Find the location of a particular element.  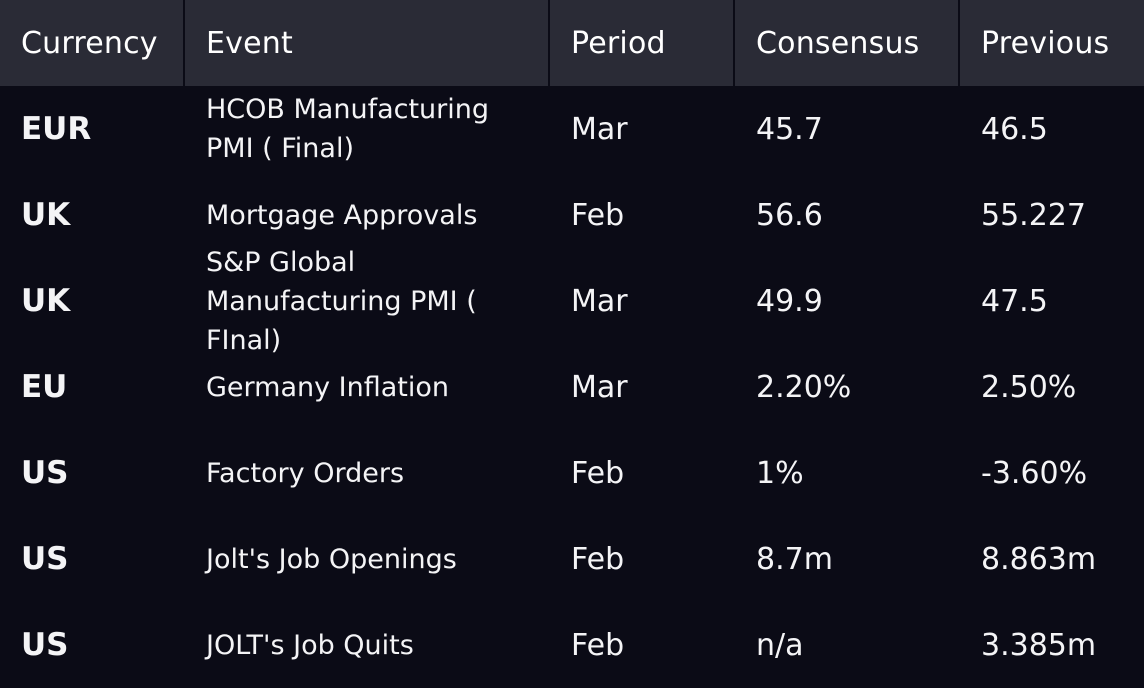

table-row: US JOLT's Job Quits Feb n/a 3.385m is located at coordinates (572, 645).